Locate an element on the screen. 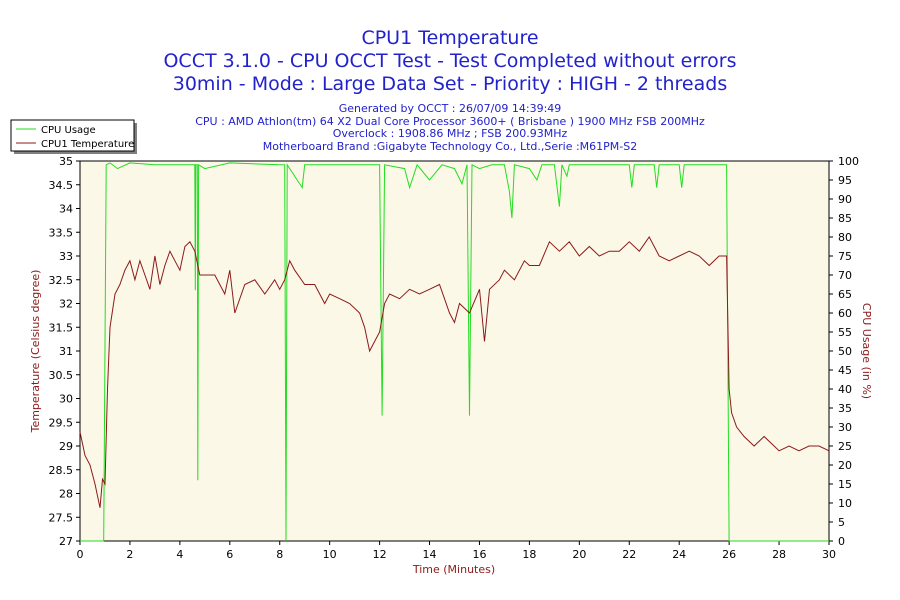 Image resolution: width=900 pixels, height=600 pixels. y-tick-label: 27.5 is located at coordinates (61, 517).